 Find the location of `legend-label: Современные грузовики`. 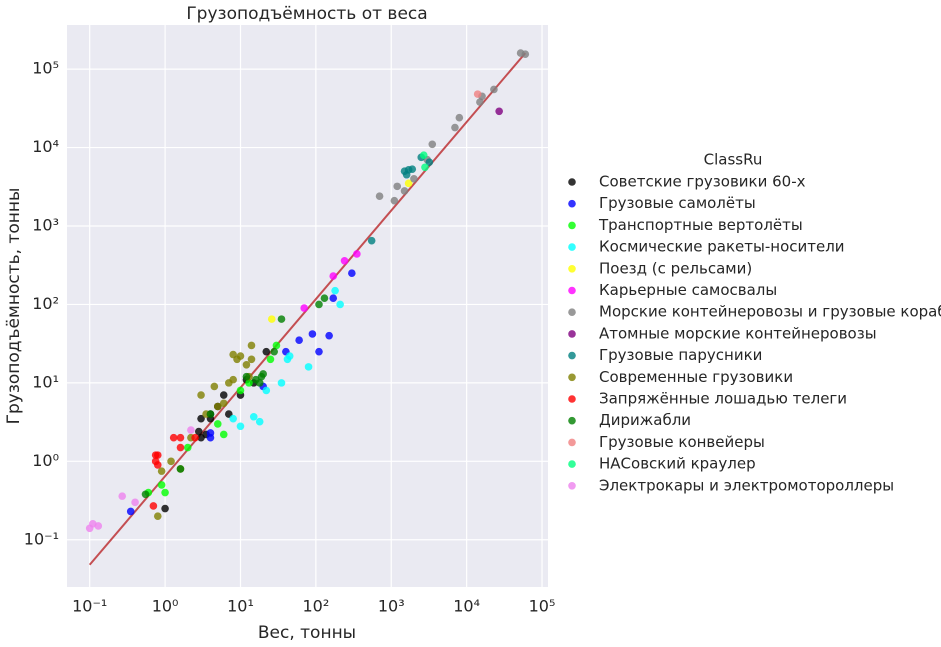

legend-label: Современные грузовики is located at coordinates (696, 377).